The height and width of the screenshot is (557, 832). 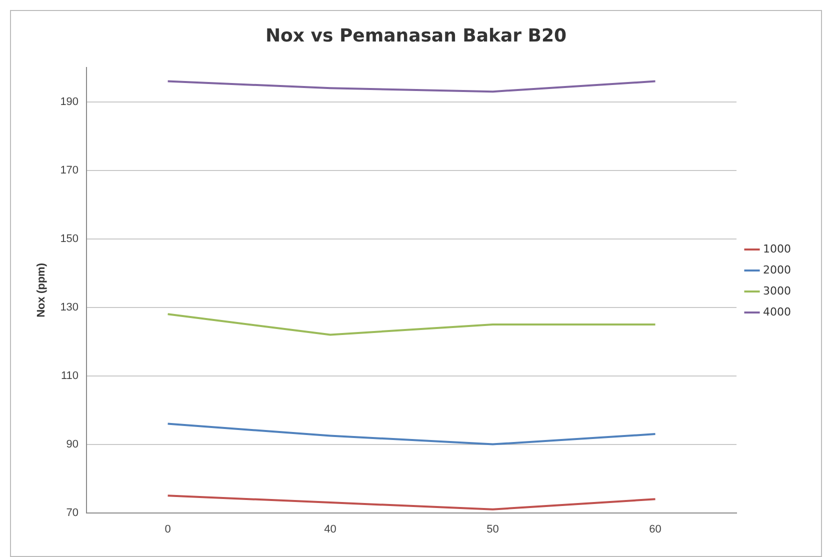 What do you see at coordinates (69, 307) in the screenshot?
I see `y-tick-label: 130` at bounding box center [69, 307].